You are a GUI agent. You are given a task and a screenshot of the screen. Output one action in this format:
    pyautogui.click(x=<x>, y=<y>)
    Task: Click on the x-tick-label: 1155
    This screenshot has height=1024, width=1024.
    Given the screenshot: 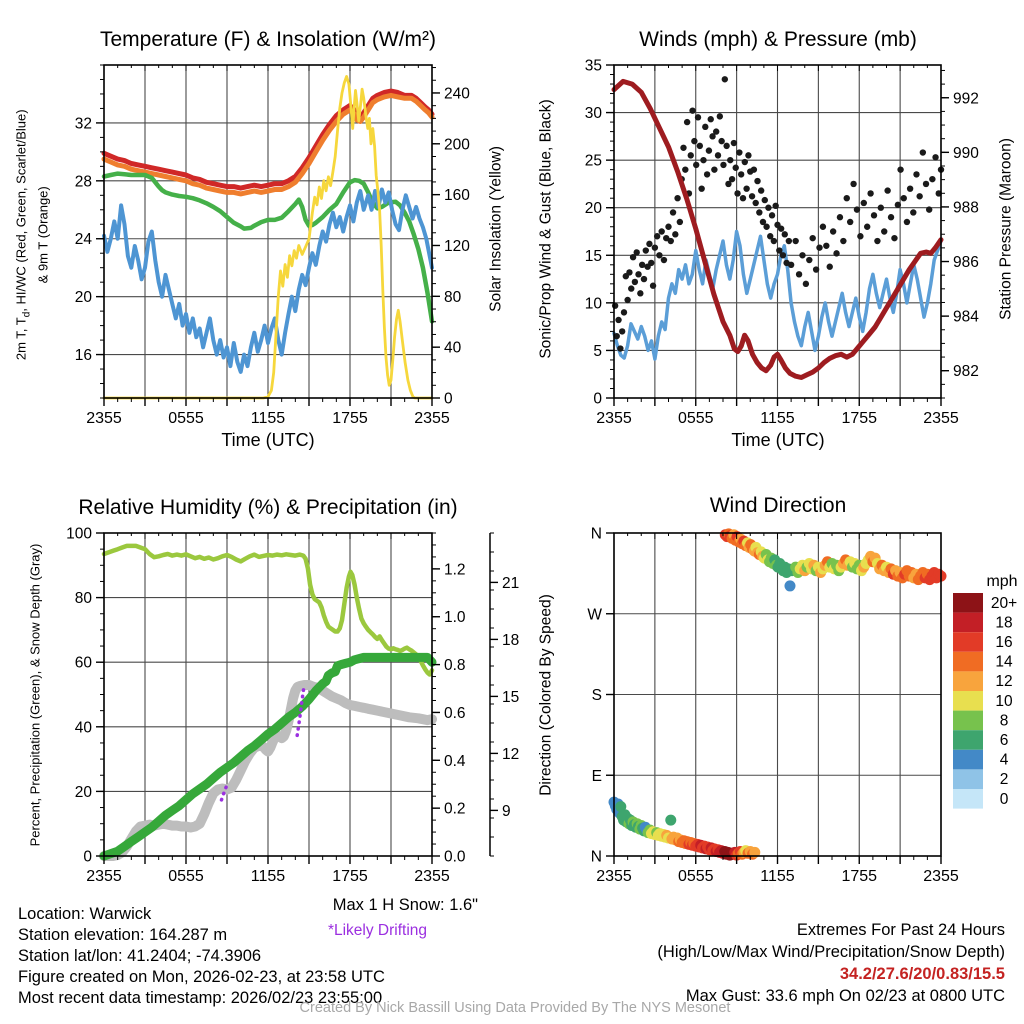 What is the action you would take?
    pyautogui.click(x=777, y=876)
    